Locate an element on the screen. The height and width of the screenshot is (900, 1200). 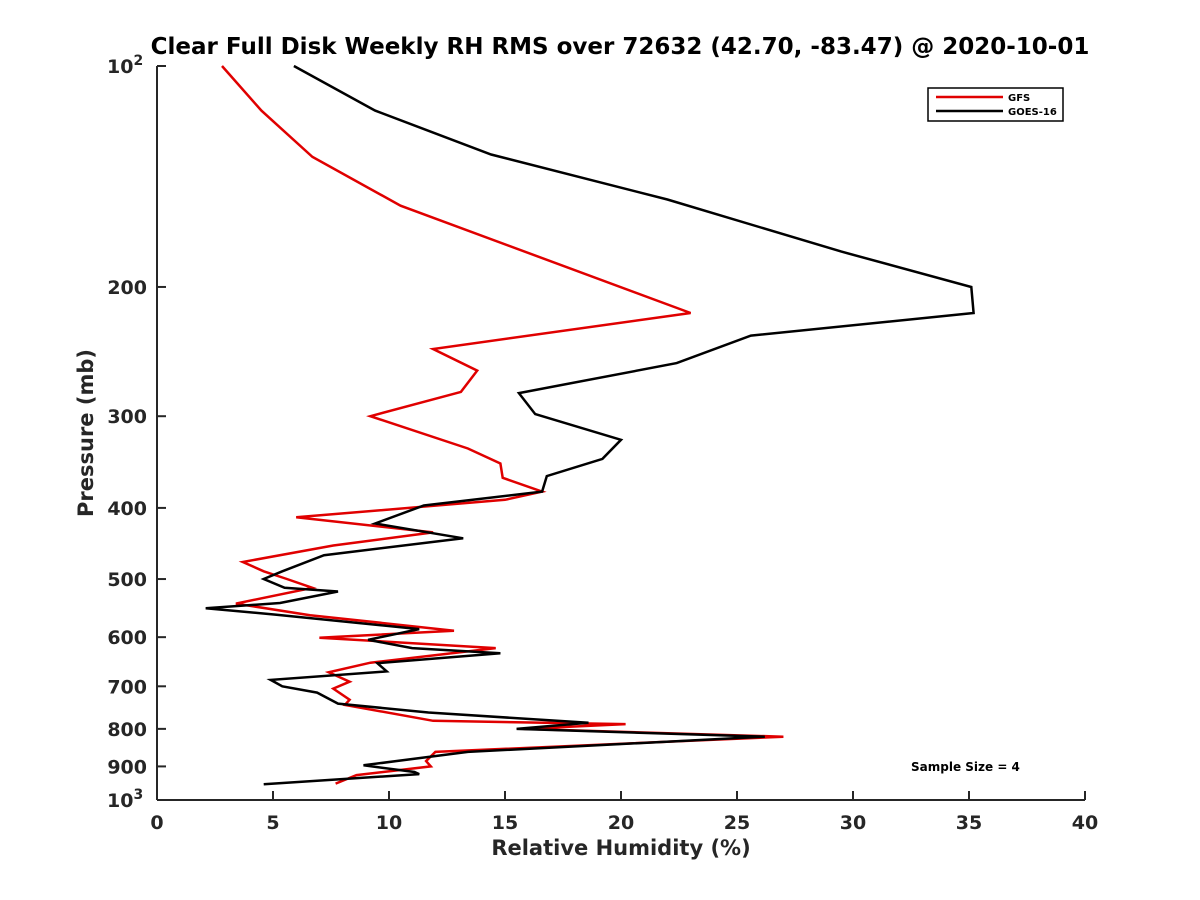
y-axis-ticks: 10² 200 300 400 500 600 700 800 900 10³ is located at coordinates (136, 432).